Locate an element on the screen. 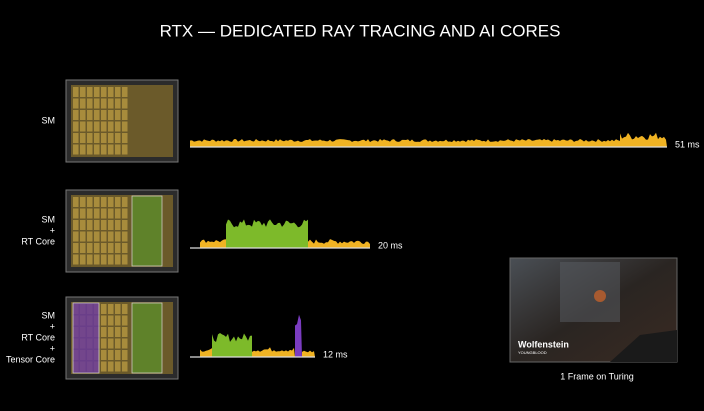  slide-title: RTX — DEDICATED RAY TRACING AND AI CORES is located at coordinates (360, 30).